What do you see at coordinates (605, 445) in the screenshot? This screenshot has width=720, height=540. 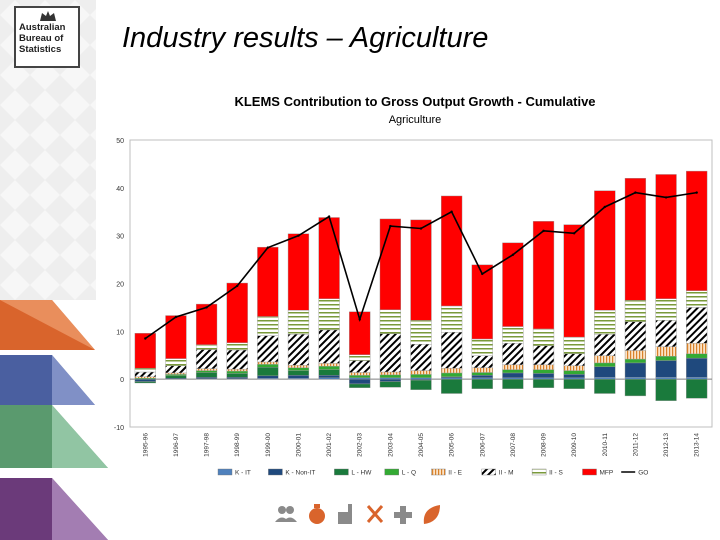 I see `x-tick-label: 2010-11` at bounding box center [605, 445].